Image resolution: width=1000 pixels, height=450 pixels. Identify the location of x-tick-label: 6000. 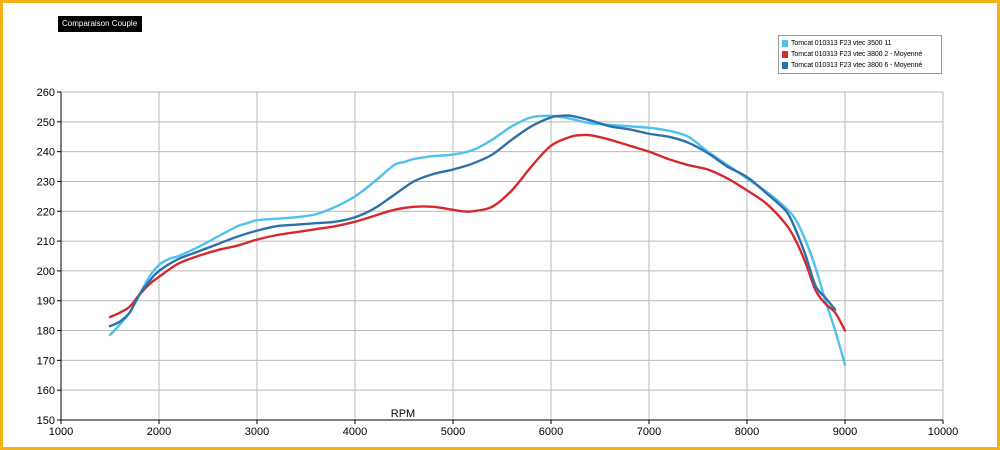
(551, 432).